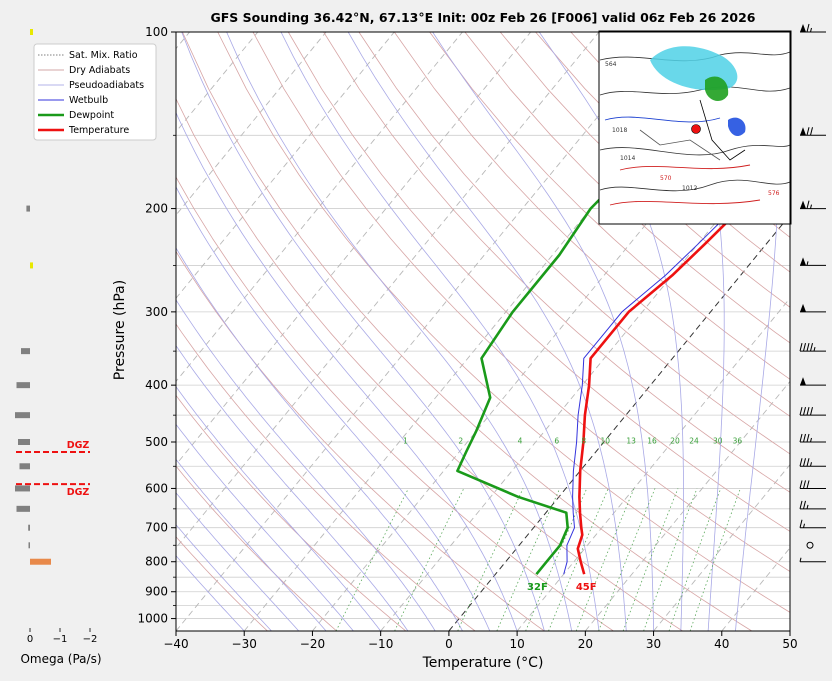 This screenshot has height=681, width=832. Describe the element at coordinates (675, 440) in the screenshot. I see `mixing-ratio-label: 20` at that location.